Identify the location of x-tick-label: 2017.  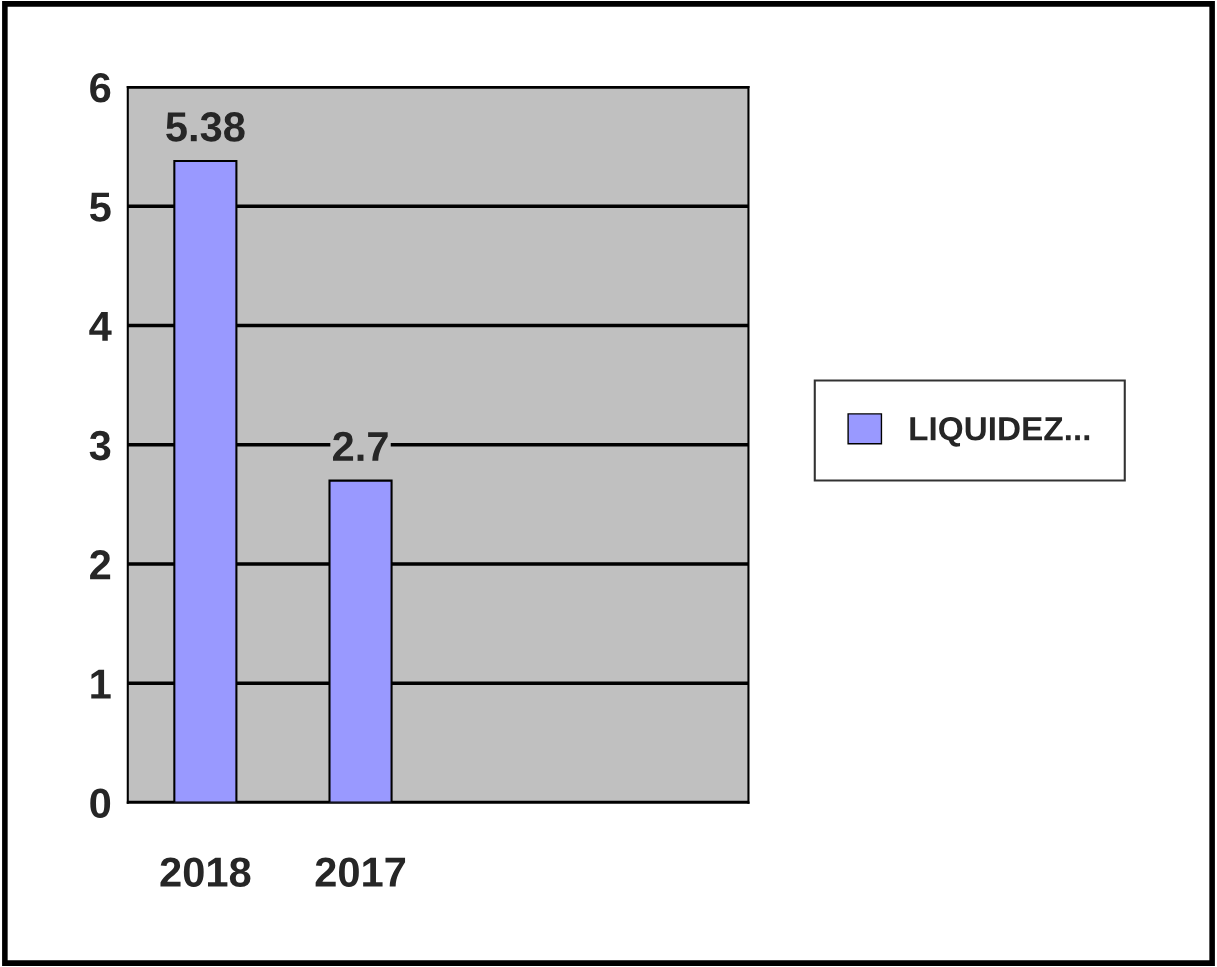
(360, 872).